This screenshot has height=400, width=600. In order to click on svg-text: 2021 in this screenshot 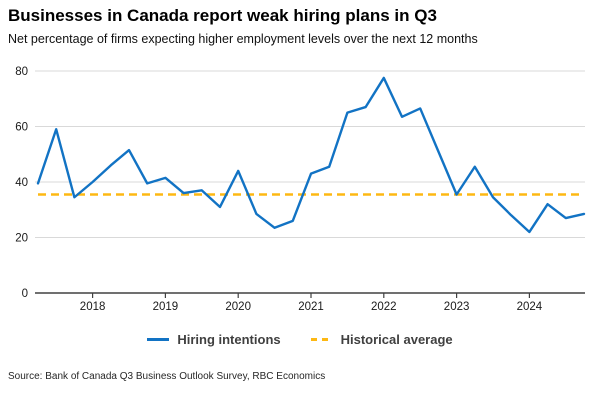, I will do `click(311, 307)`.